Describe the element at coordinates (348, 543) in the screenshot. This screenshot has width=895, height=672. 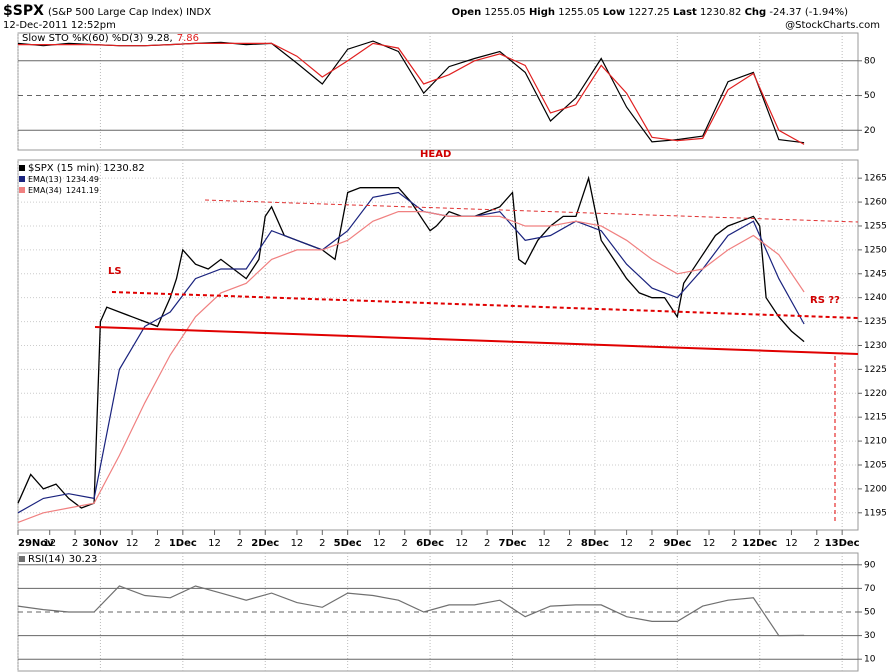
I see `x-tick-label: 5Dec` at that location.